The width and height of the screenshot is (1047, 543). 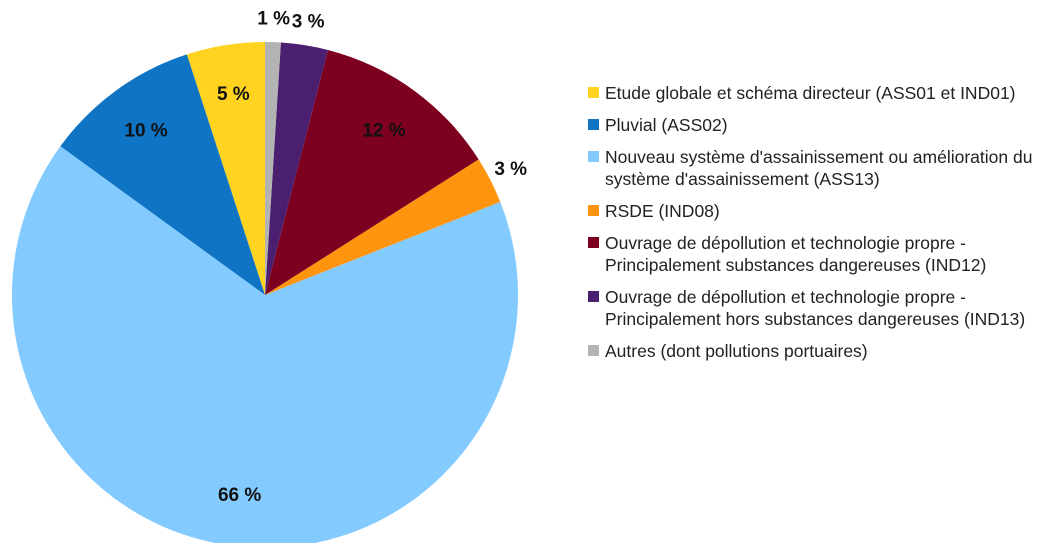 What do you see at coordinates (815, 211) in the screenshot?
I see `legend-entry: RSDE (IND08)` at bounding box center [815, 211].